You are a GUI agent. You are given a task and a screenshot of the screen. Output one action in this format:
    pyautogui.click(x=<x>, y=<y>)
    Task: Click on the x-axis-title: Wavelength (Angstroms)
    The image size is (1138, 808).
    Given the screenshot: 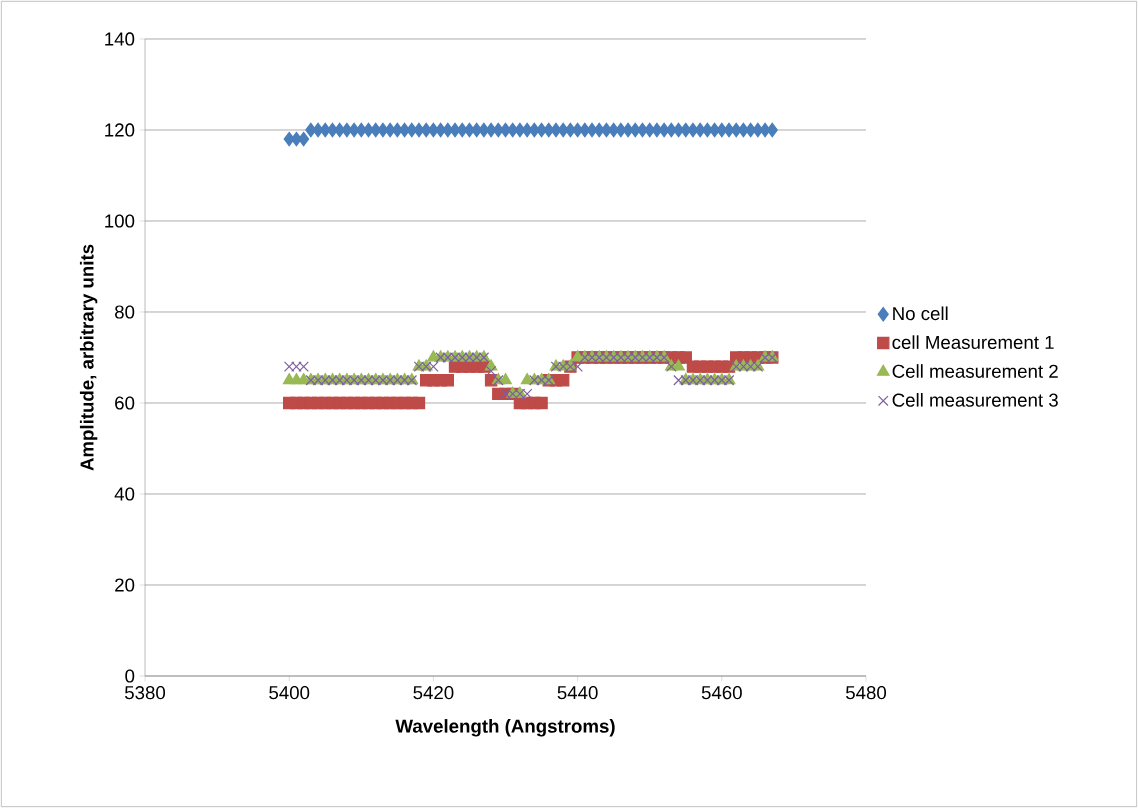 What is the action you would take?
    pyautogui.click(x=505, y=728)
    